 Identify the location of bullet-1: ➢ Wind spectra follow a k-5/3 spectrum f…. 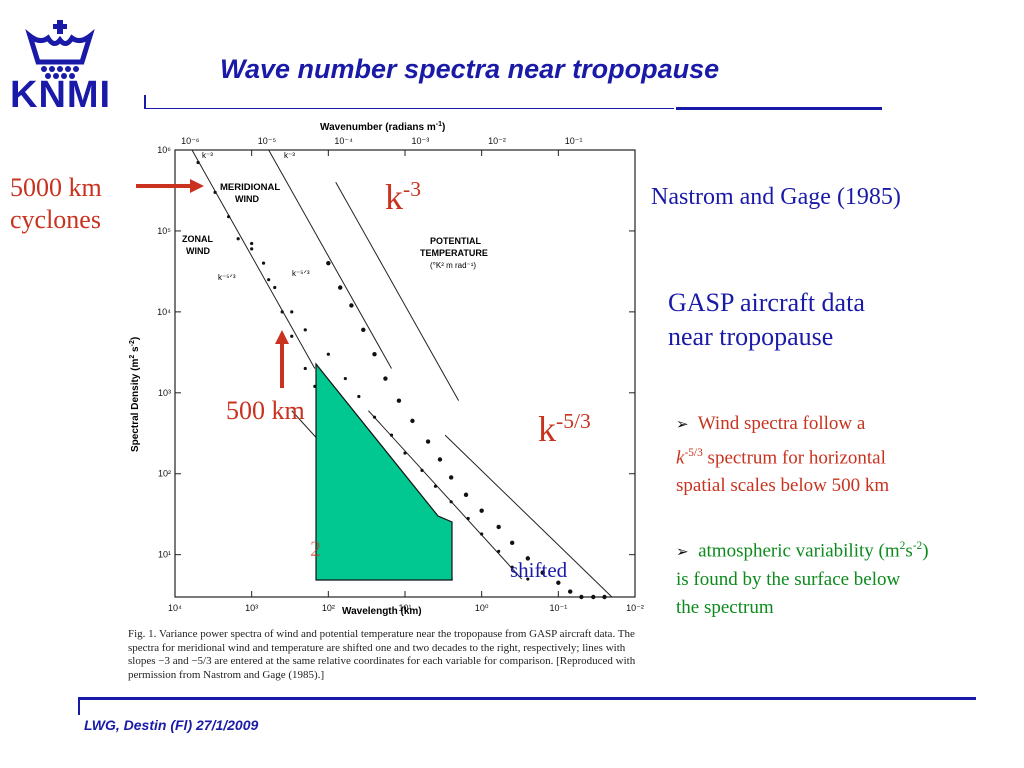
(783, 455).